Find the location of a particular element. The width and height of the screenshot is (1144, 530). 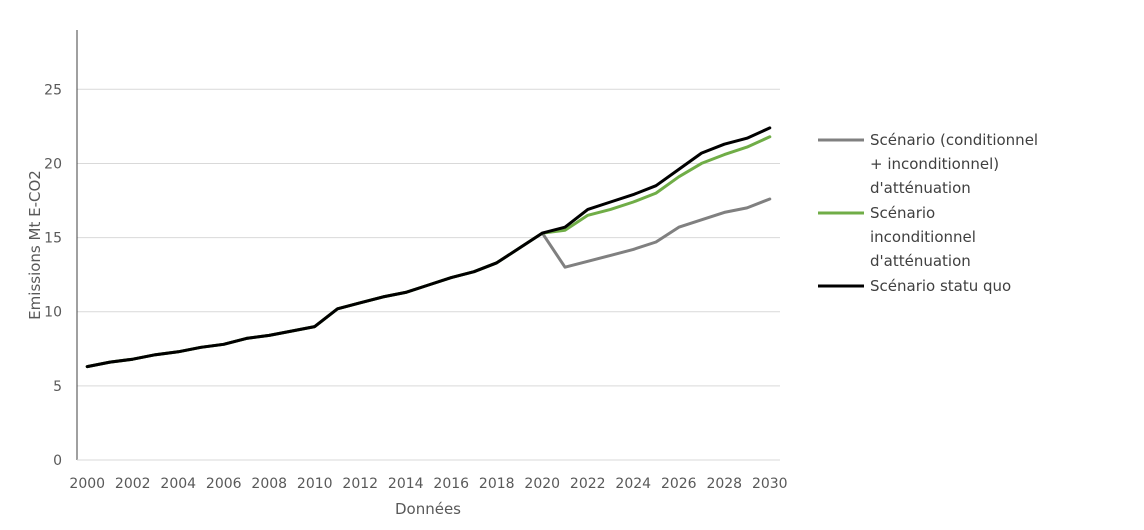

y-tick-label: 25 is located at coordinates (53, 90).